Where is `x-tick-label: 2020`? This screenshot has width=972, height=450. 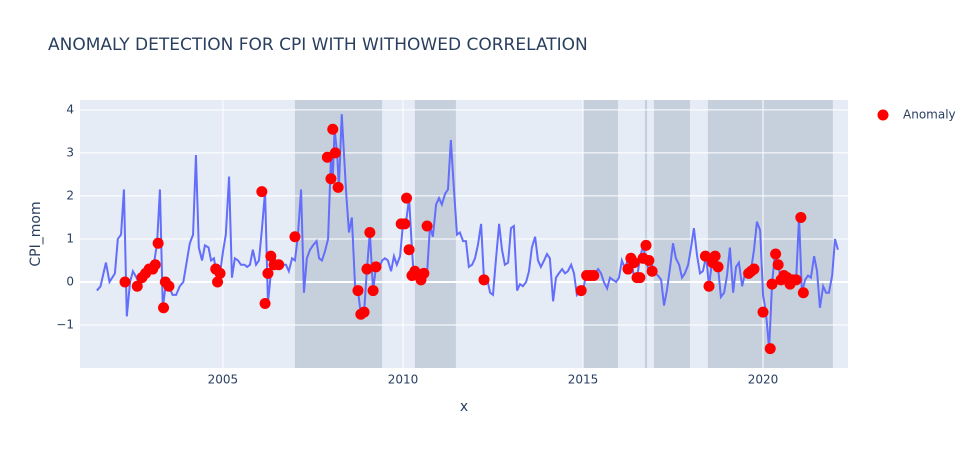 x-tick-label: 2020 is located at coordinates (763, 380).